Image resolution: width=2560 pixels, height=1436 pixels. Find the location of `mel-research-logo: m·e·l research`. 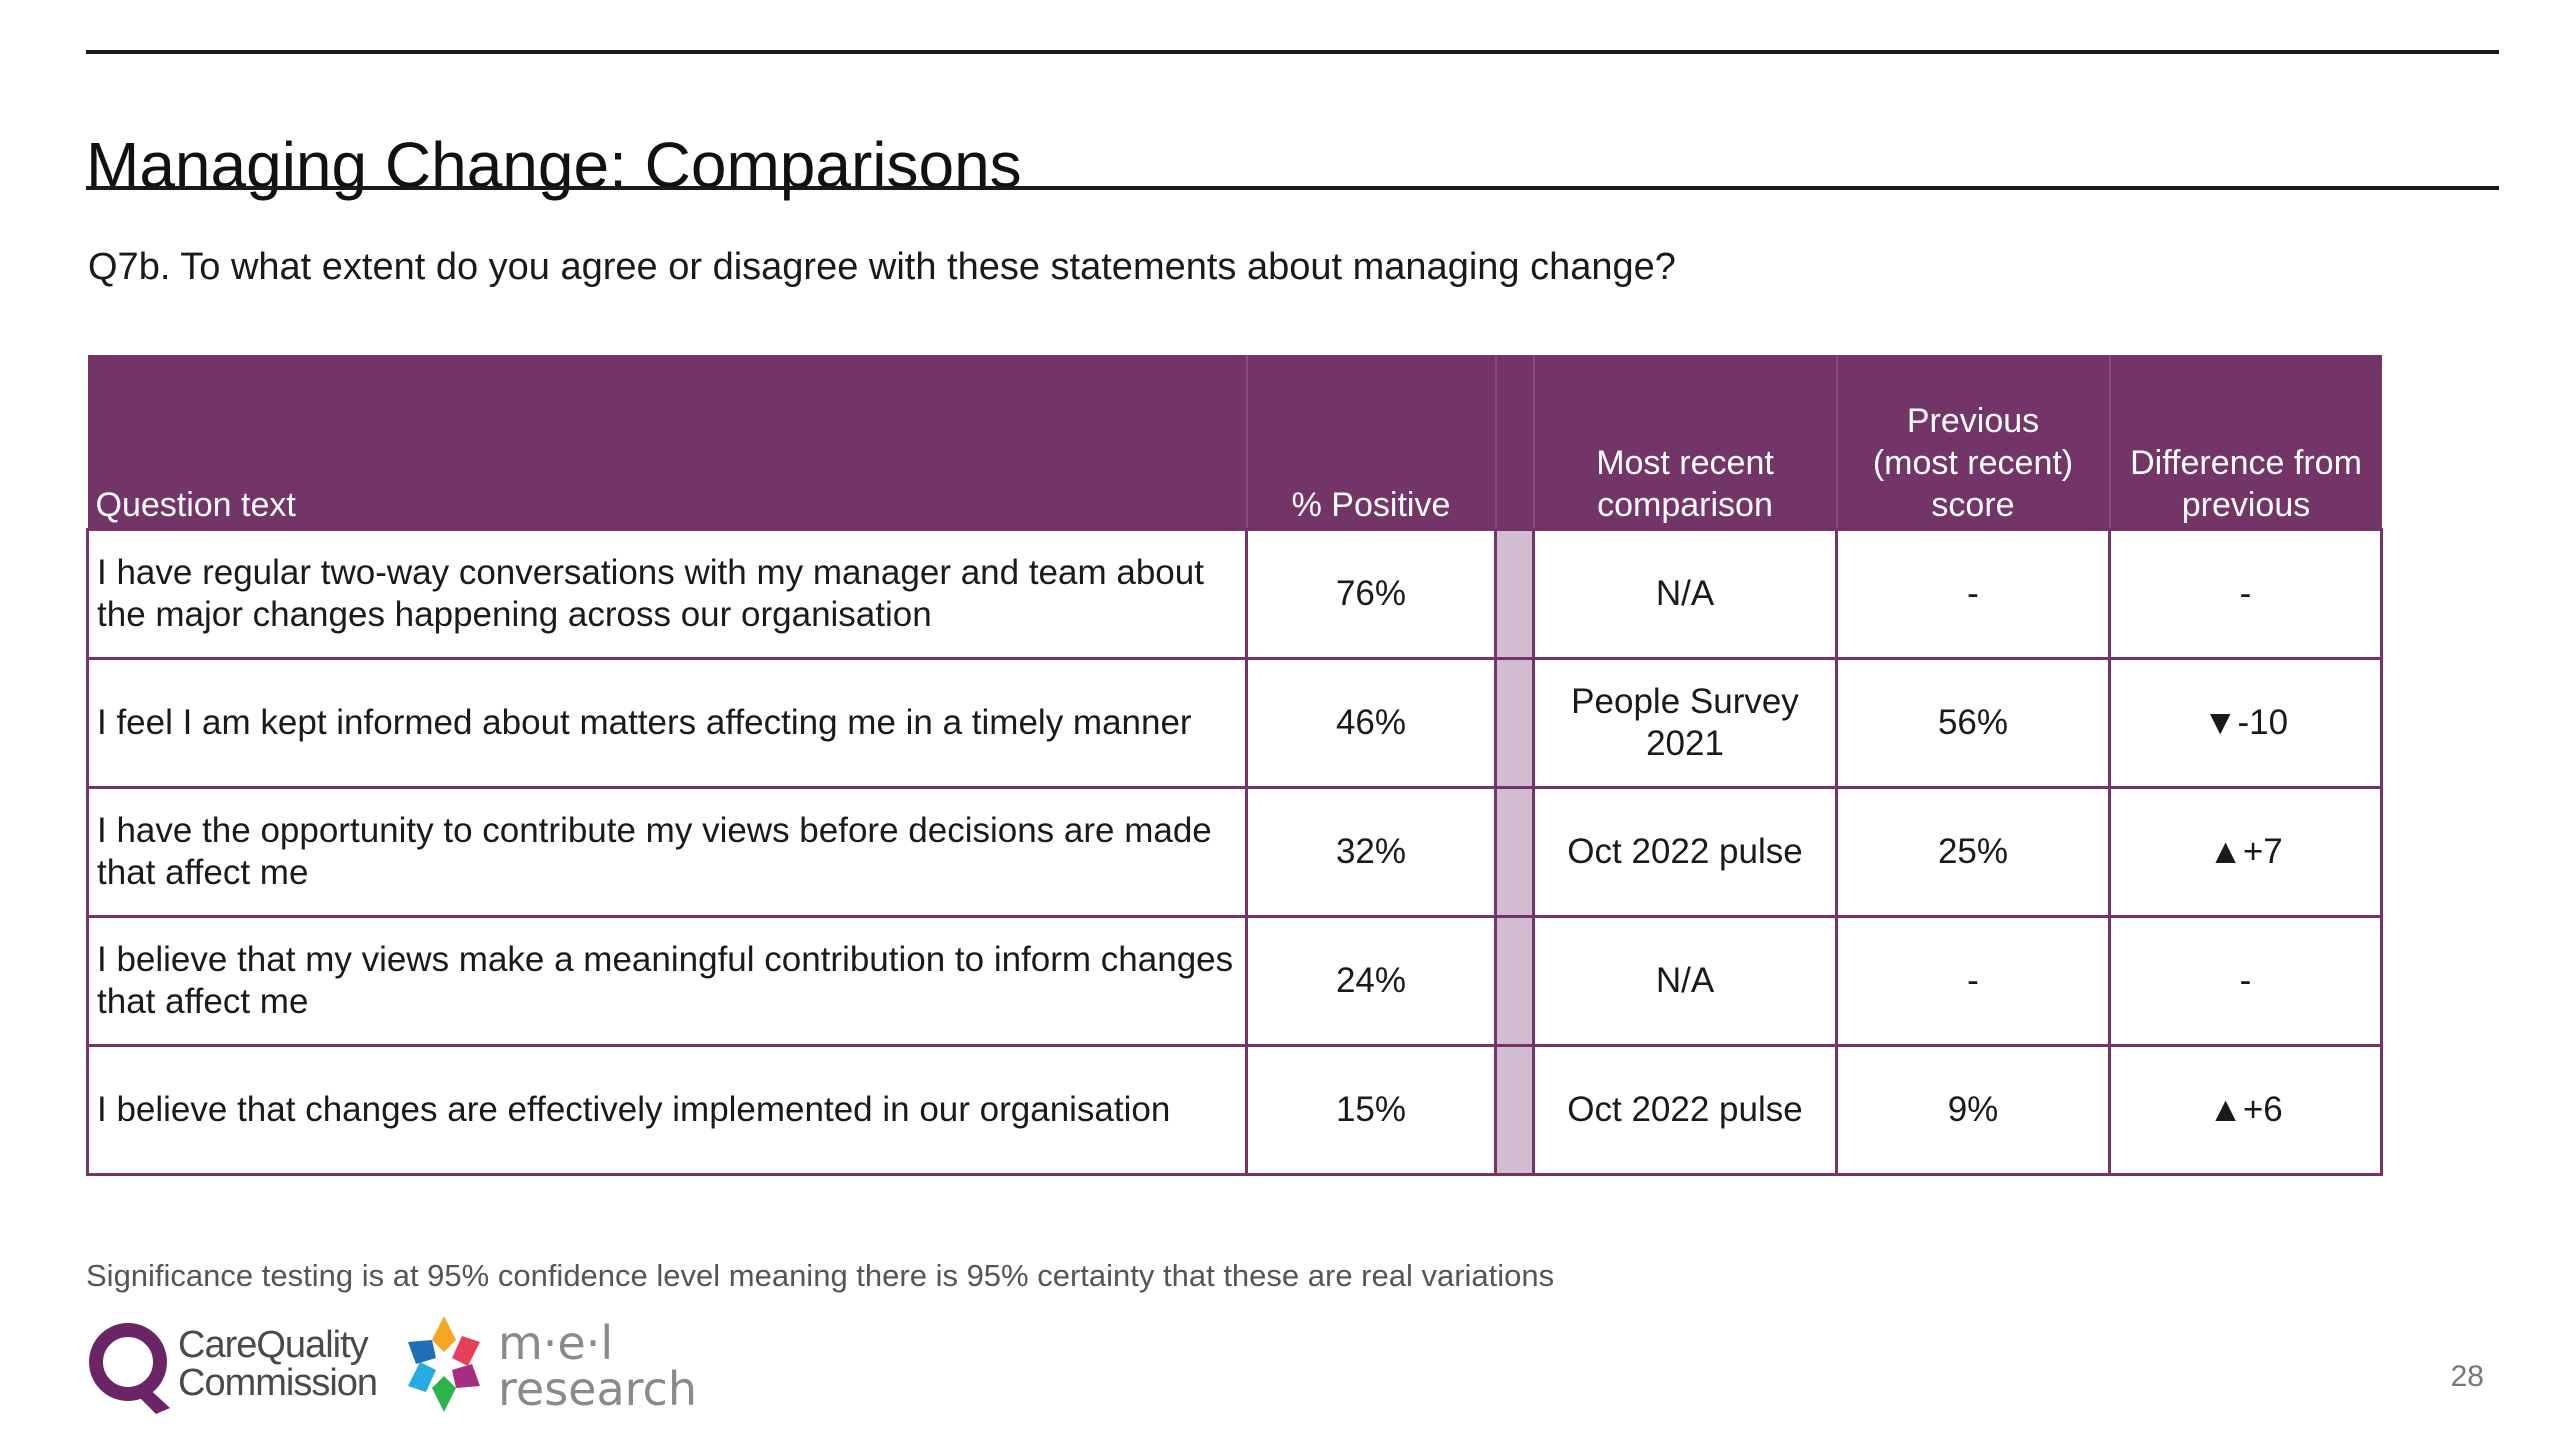

mel-research-logo: m·e·l research is located at coordinates (546, 1367).